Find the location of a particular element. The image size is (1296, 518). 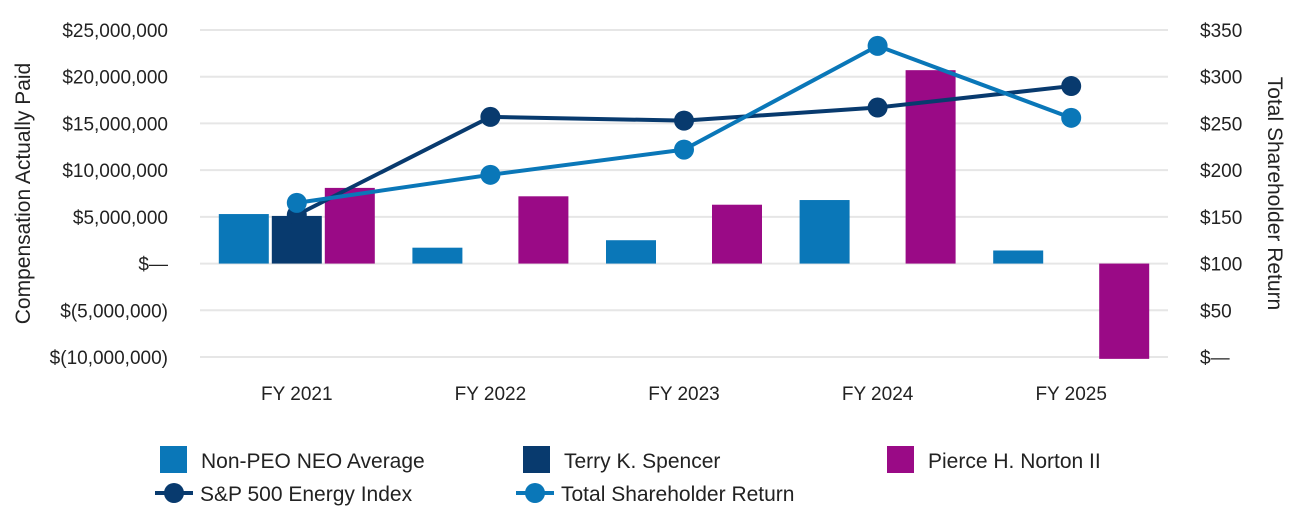

category-label: FY 2025 is located at coordinates (1070, 394).